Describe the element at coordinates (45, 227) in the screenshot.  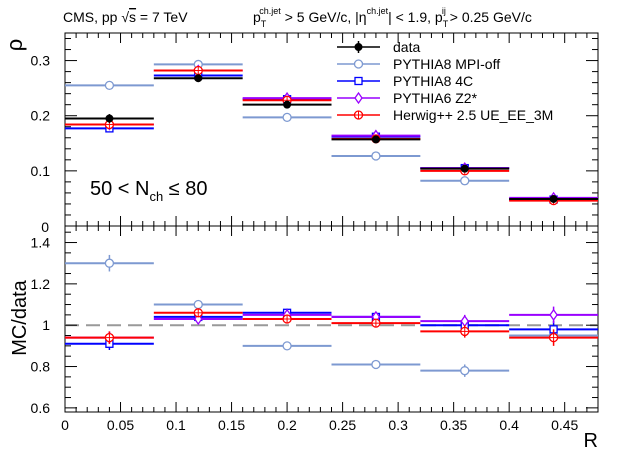
I see `top-cut-zero-label: 0` at that location.